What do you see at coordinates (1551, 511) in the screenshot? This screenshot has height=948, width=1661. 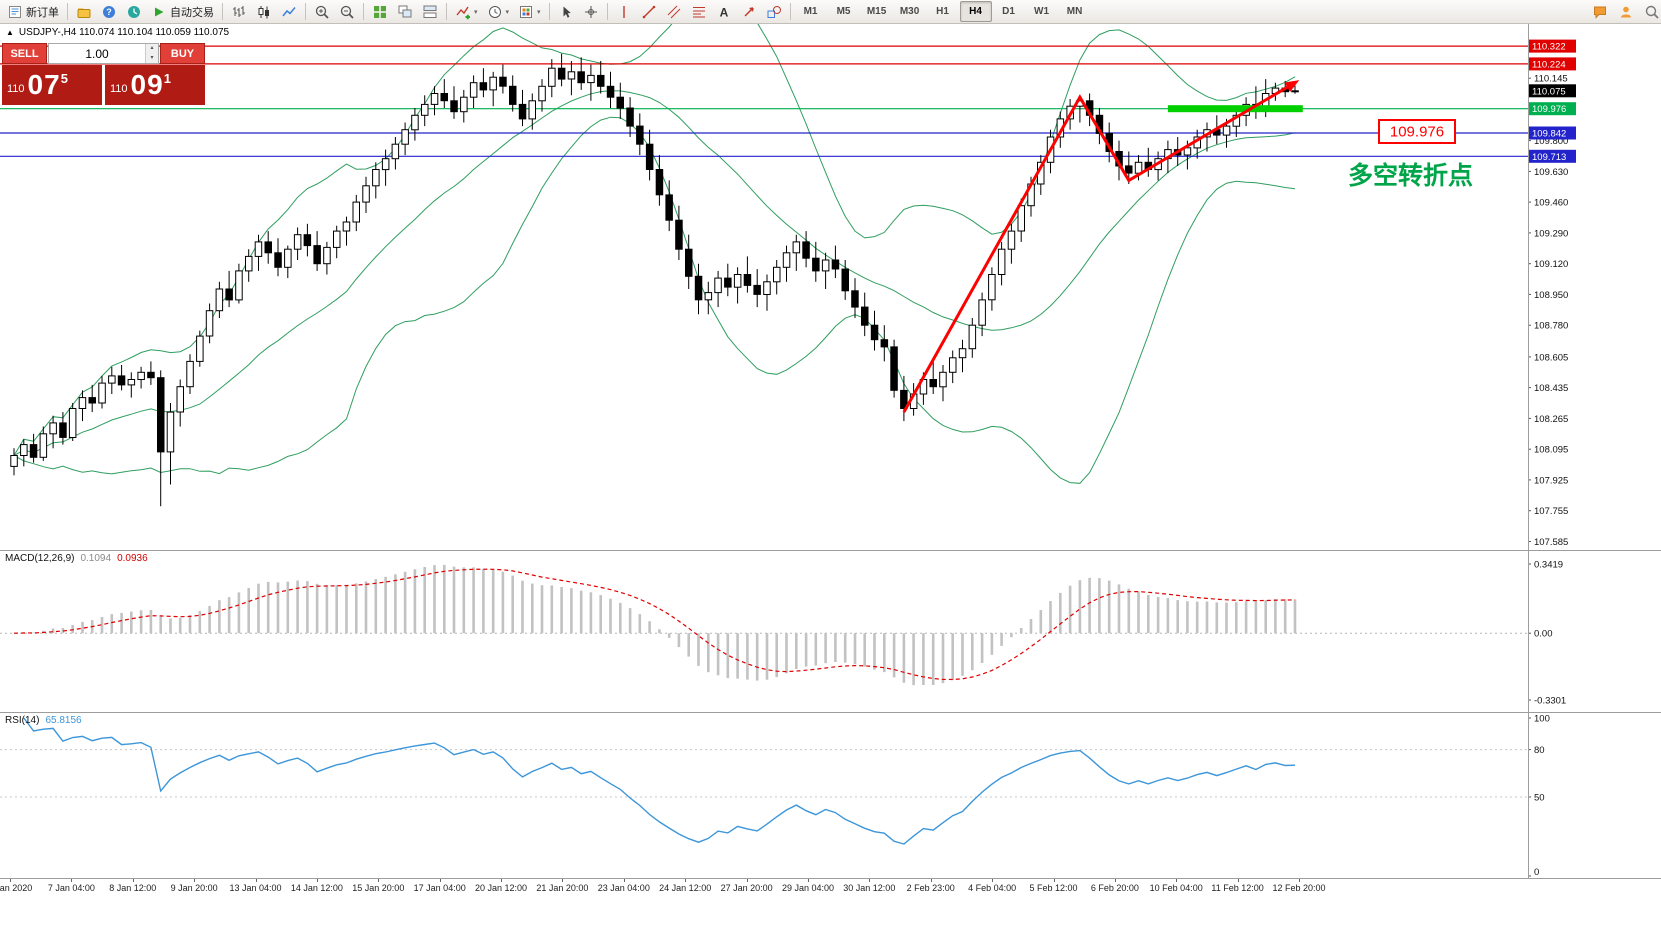 I see `svg-text: 107.755` at bounding box center [1551, 511].